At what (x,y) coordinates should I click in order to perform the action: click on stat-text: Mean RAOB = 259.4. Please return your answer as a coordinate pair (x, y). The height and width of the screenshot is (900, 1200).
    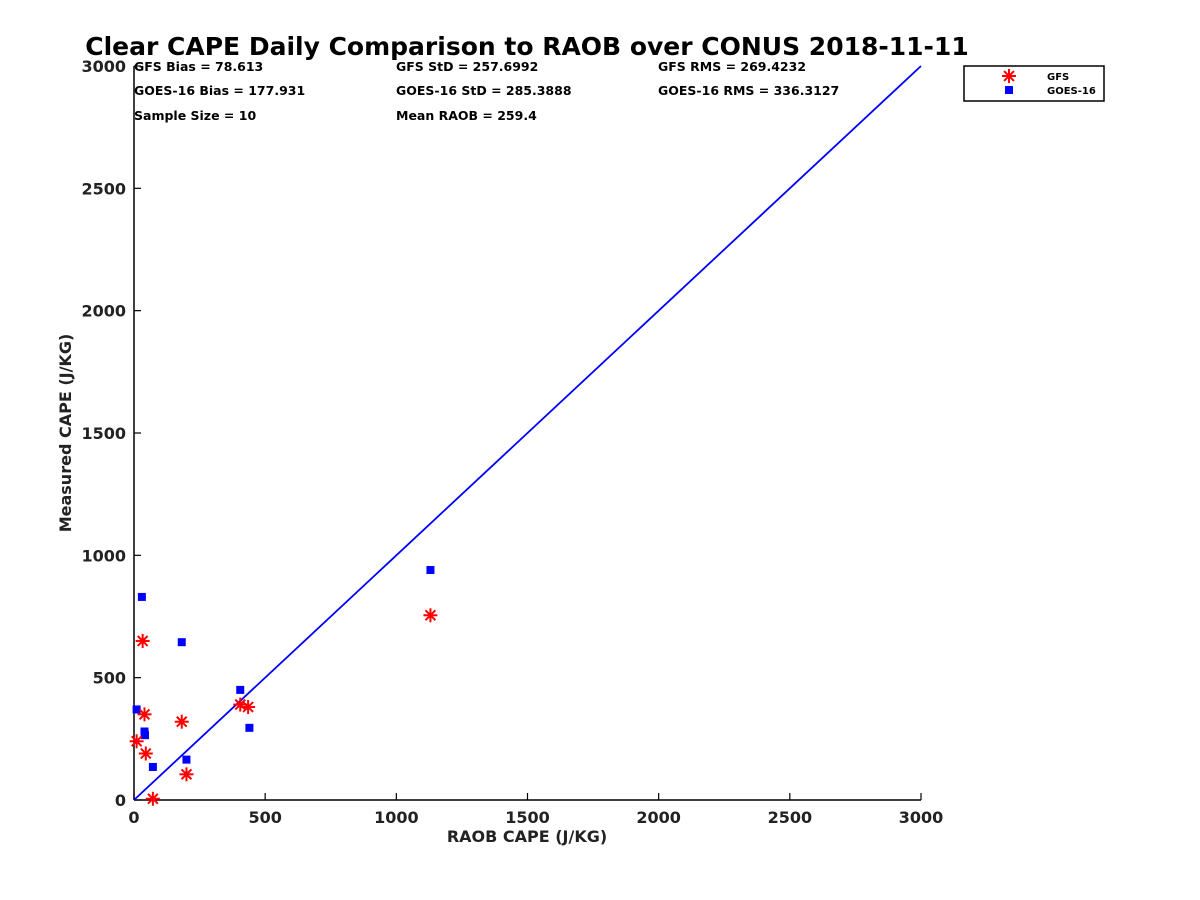
    Looking at the image, I should click on (466, 115).